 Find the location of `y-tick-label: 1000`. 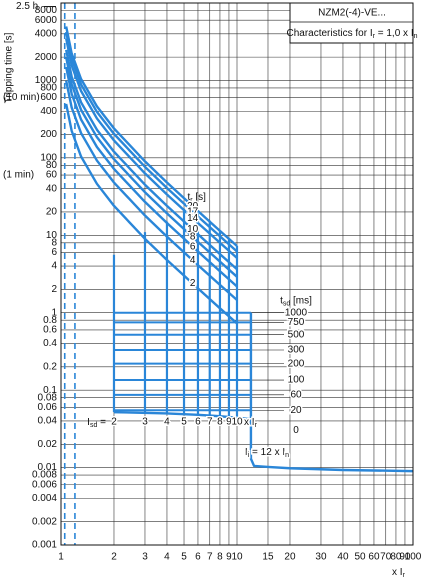

y-tick-label: 1000 is located at coordinates (46, 80).